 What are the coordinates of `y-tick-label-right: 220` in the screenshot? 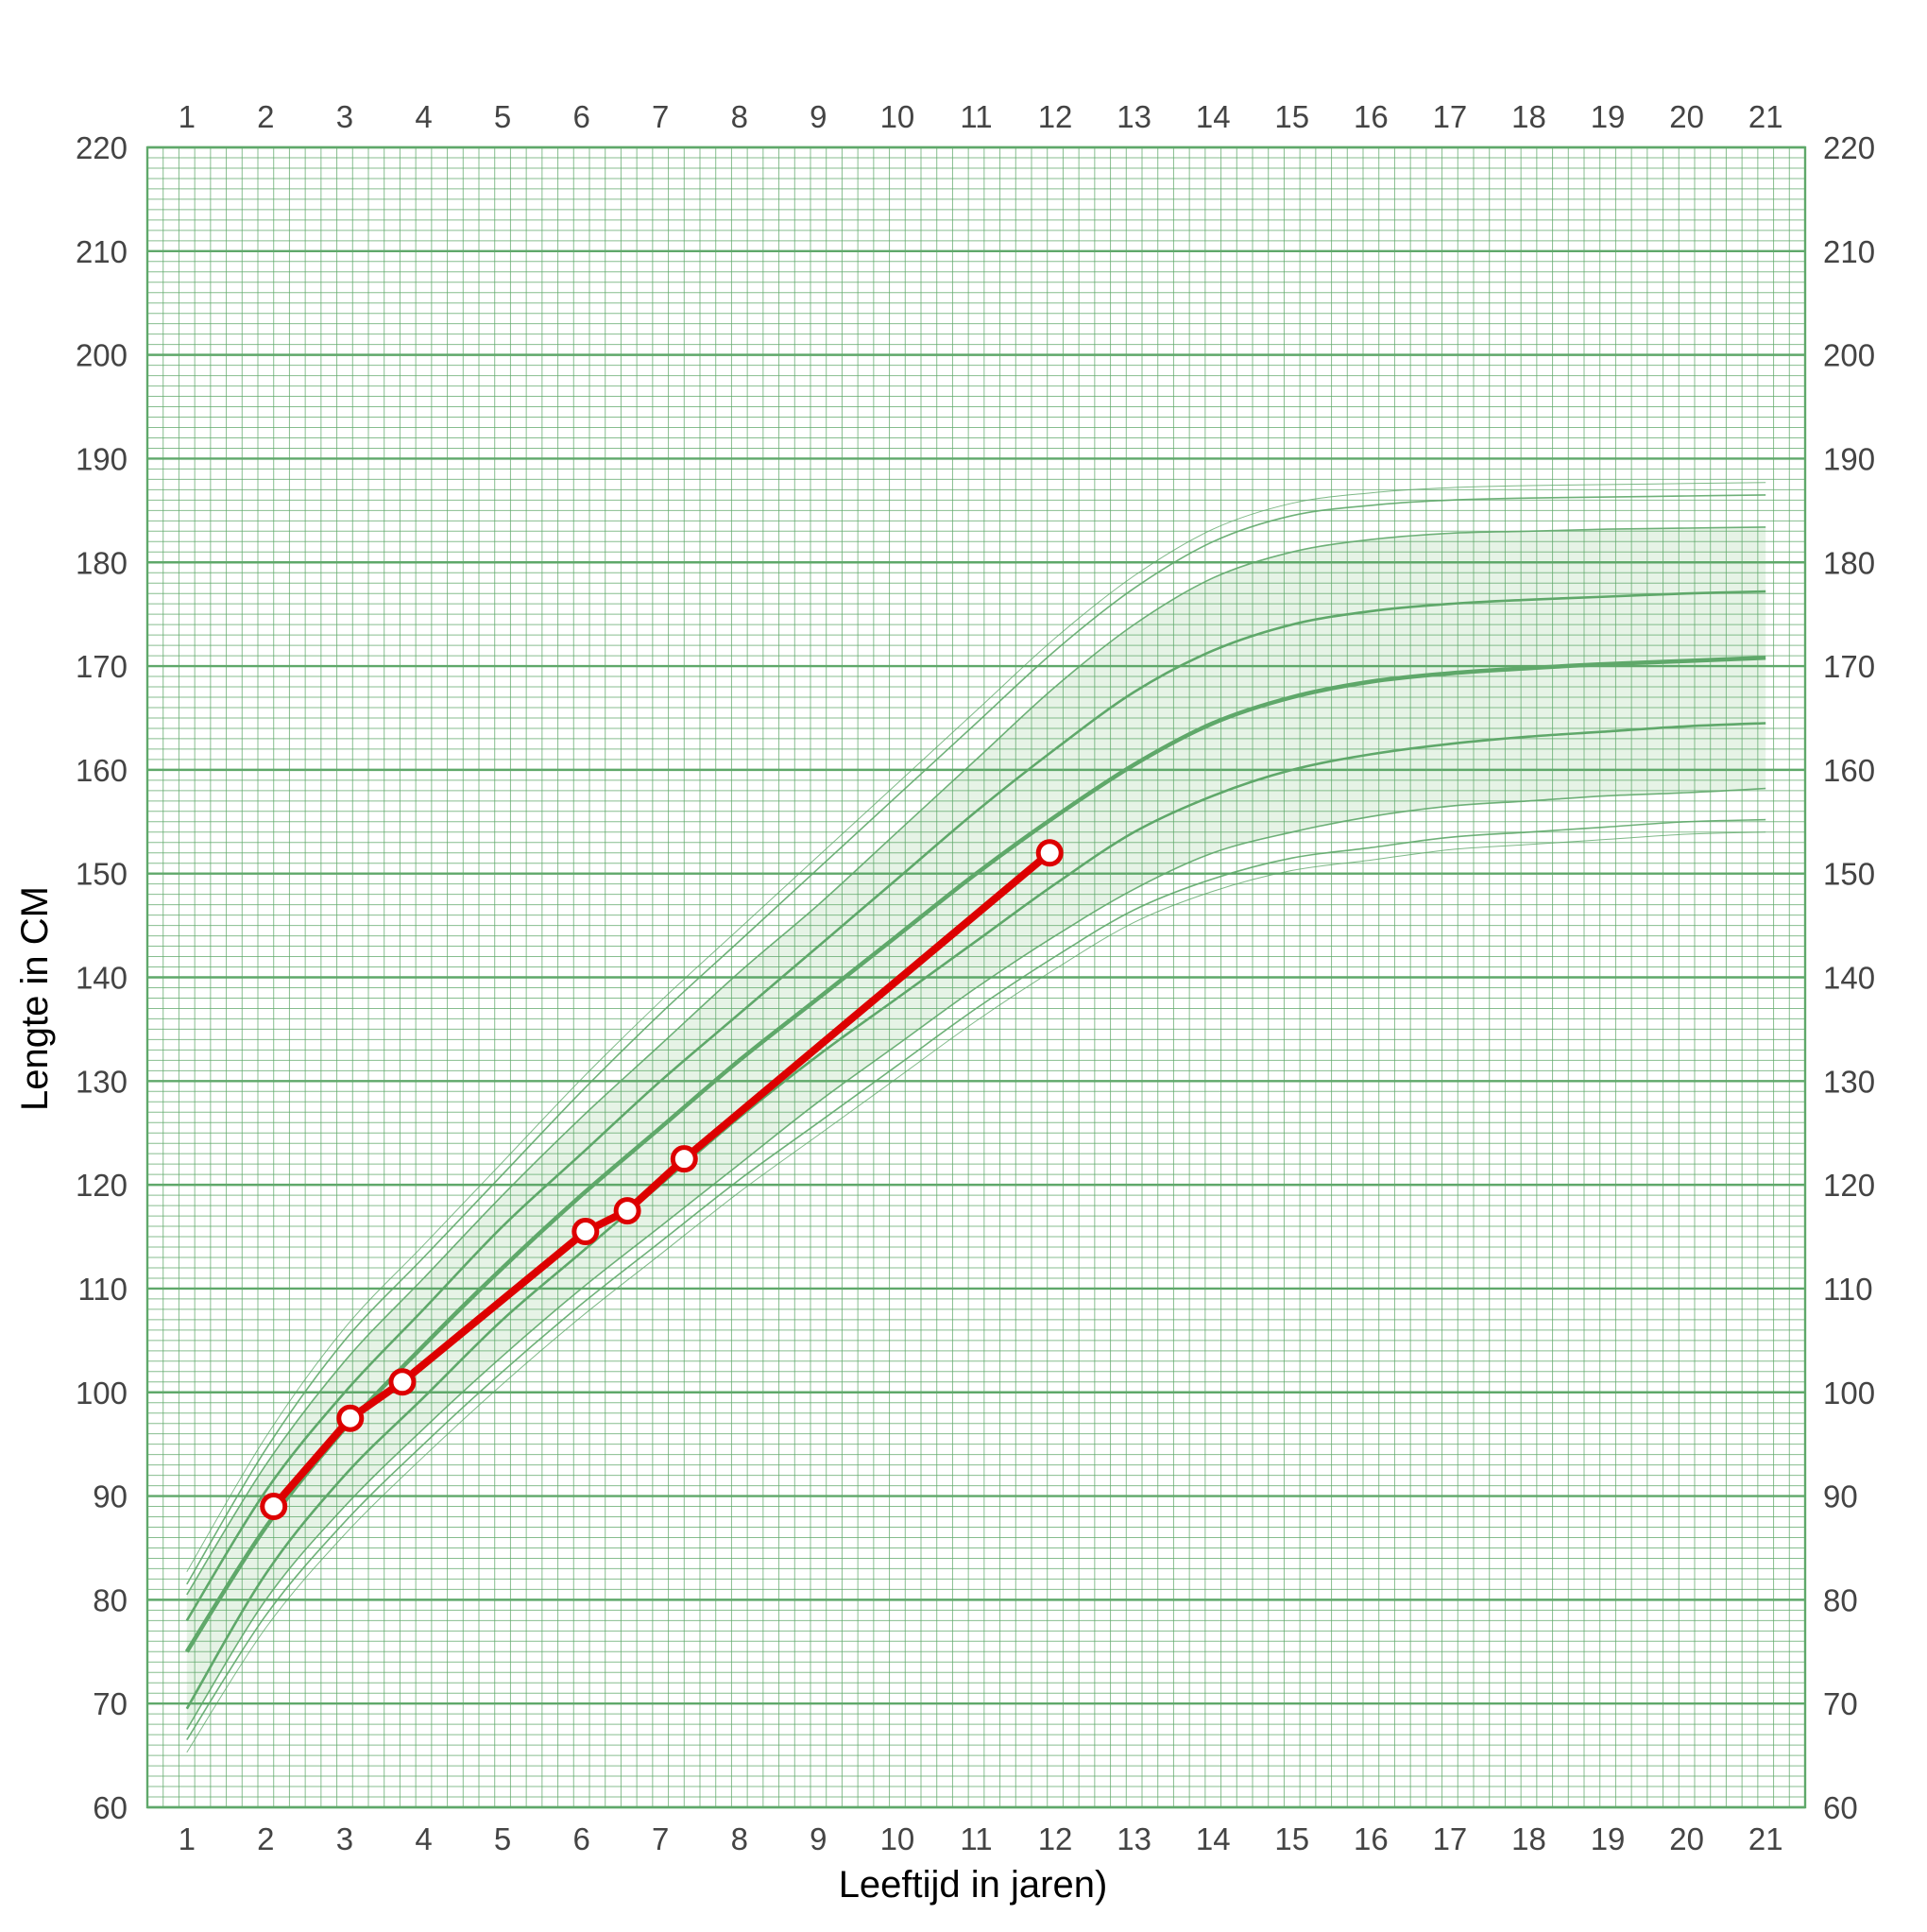 It's located at (1849, 148).